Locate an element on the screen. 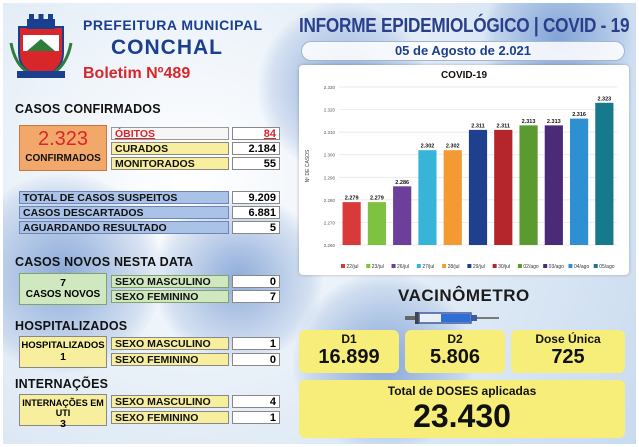 This screenshot has height=447, width=639. legend-label: 22/jul is located at coordinates (353, 267).